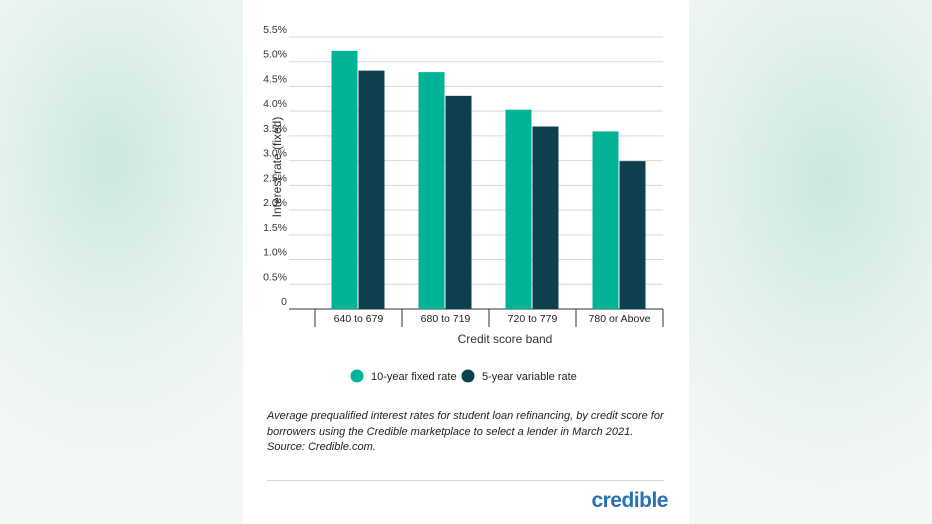  Describe the element at coordinates (277, 167) in the screenshot. I see `y-axis-title: Interest rate (fixed)` at that location.